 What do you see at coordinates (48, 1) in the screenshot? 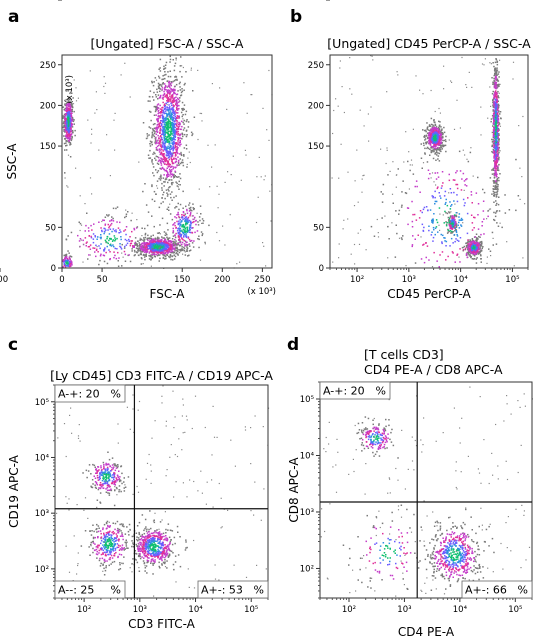
I see `y-tick-label: 100` at bounding box center [48, 1].